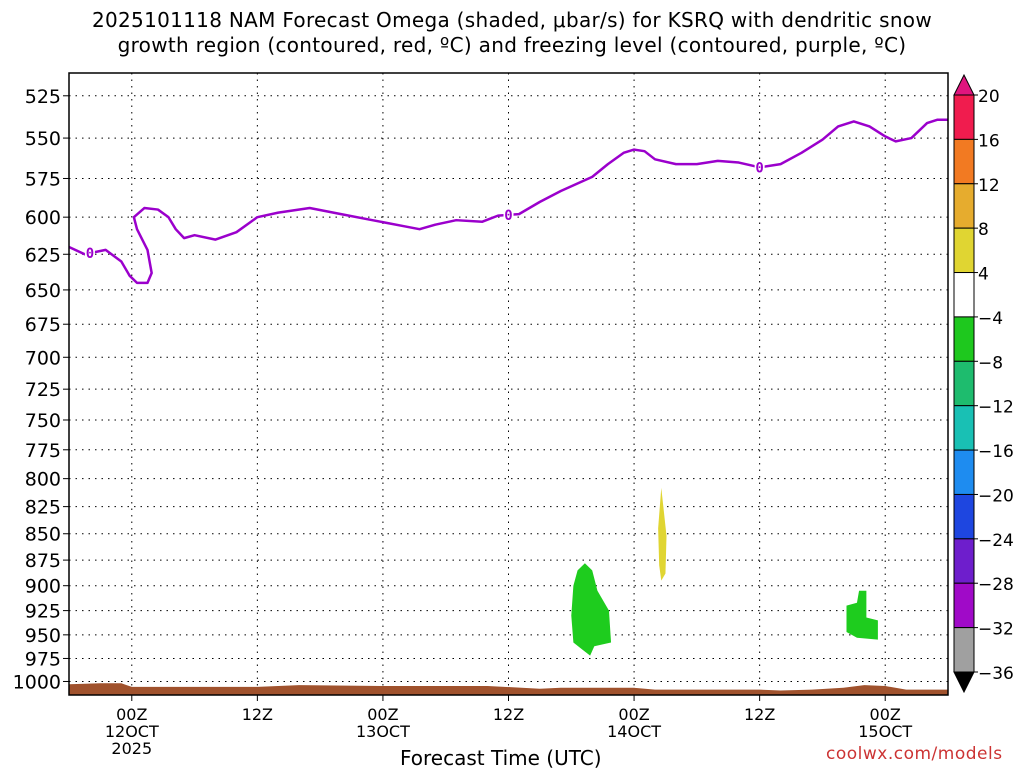  I want to click on colorbar-label: 16, so click(989, 141).